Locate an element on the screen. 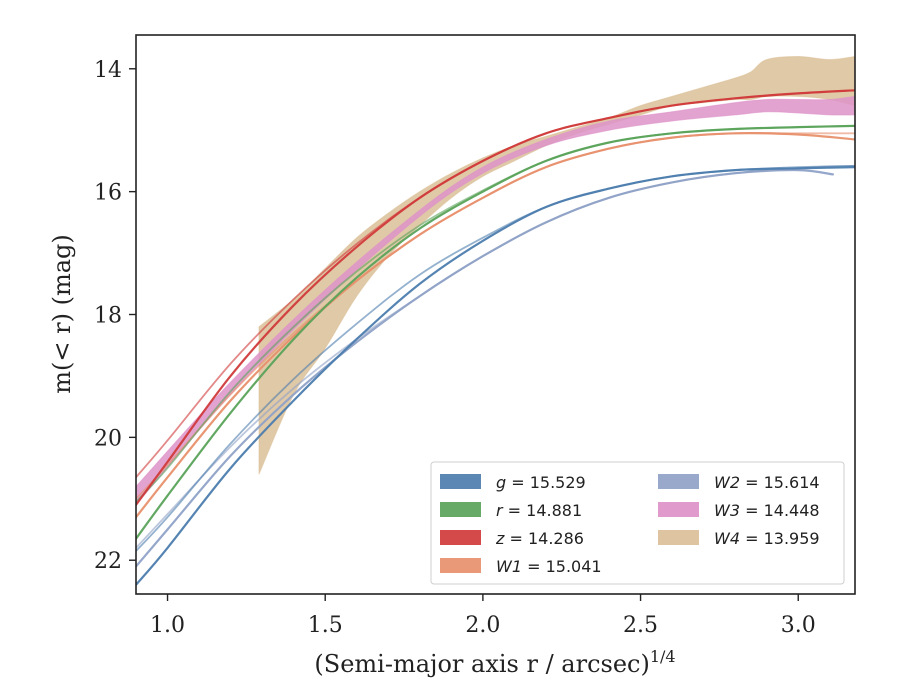 This screenshot has height=700, width=900. legend-swatch-z is located at coordinates (460, 537).